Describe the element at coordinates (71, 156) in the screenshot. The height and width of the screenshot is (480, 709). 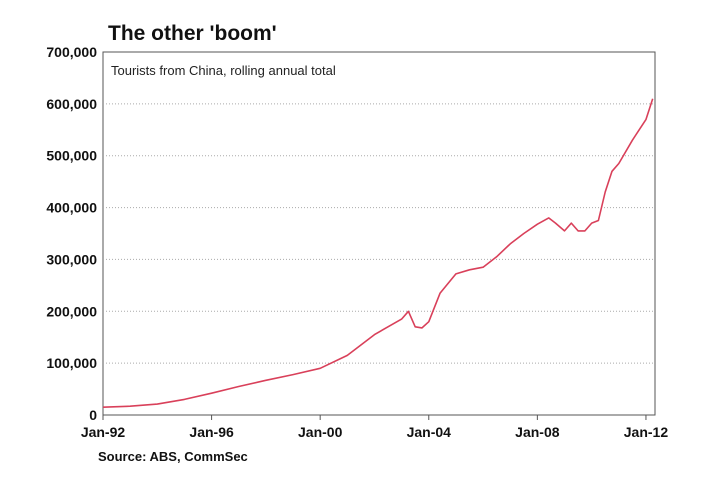
I see `y-tick-label: 500,000` at that location.